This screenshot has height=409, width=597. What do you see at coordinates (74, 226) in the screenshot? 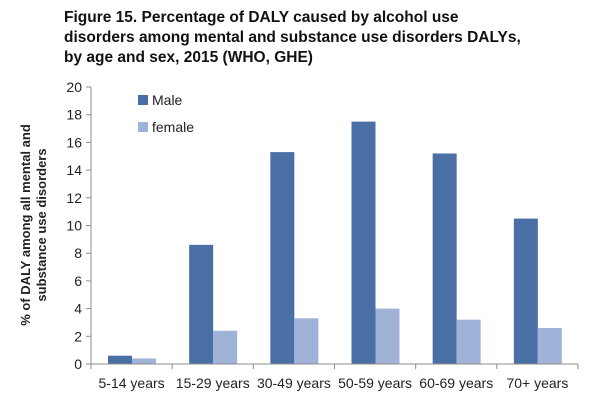
I see `y-tick-label: 10` at bounding box center [74, 226].